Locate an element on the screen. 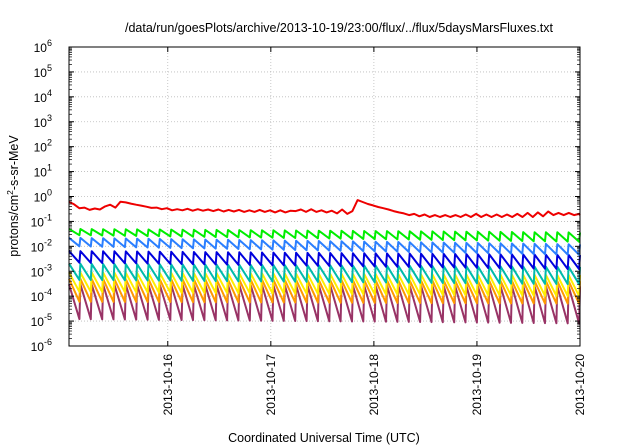  x-axis-label: Coordinated Universal Time (UTC) is located at coordinates (324, 438).